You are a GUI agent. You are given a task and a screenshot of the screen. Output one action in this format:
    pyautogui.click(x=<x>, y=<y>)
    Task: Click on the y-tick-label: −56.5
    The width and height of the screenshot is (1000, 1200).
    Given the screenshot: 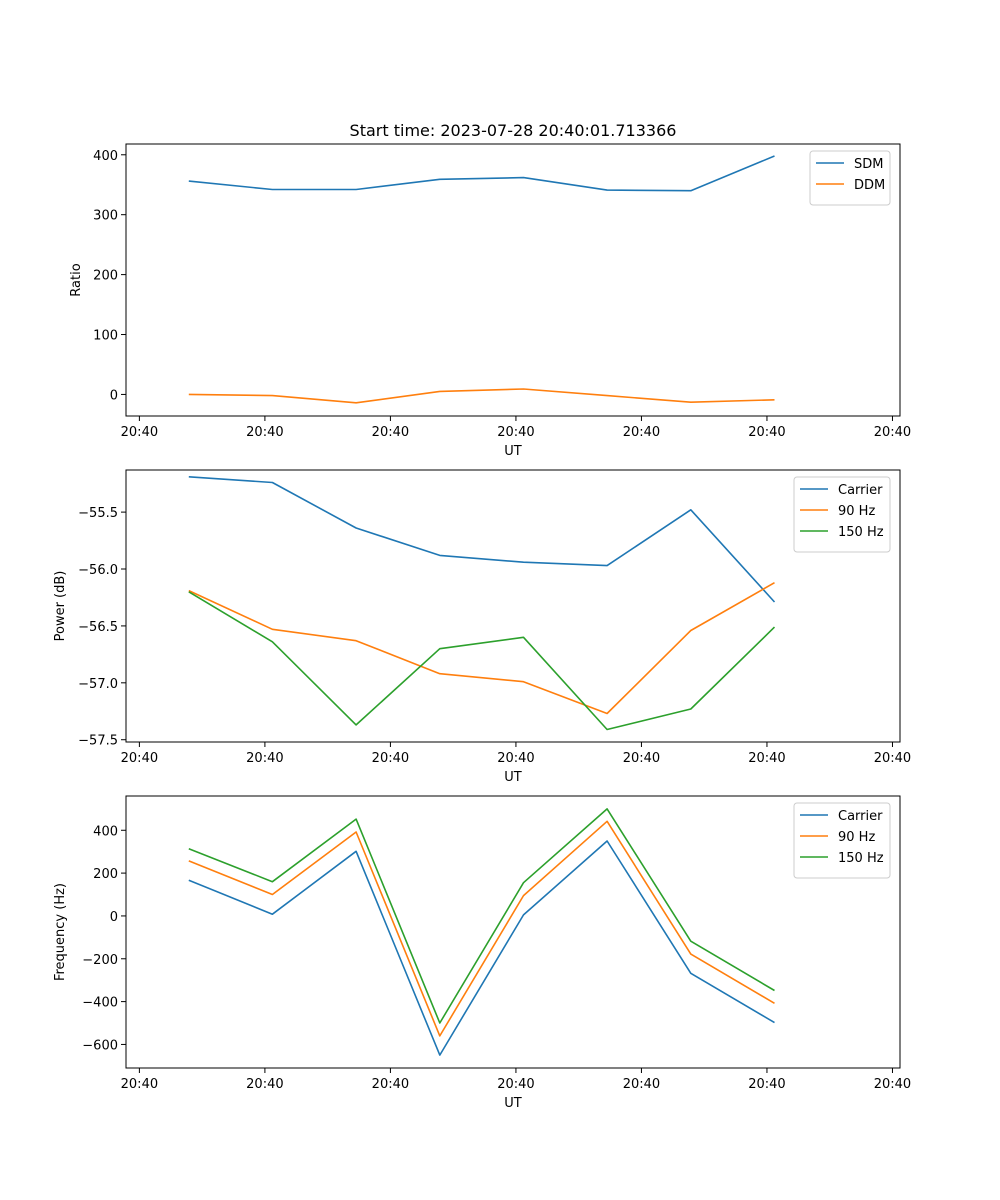 What is the action you would take?
    pyautogui.click(x=98, y=627)
    